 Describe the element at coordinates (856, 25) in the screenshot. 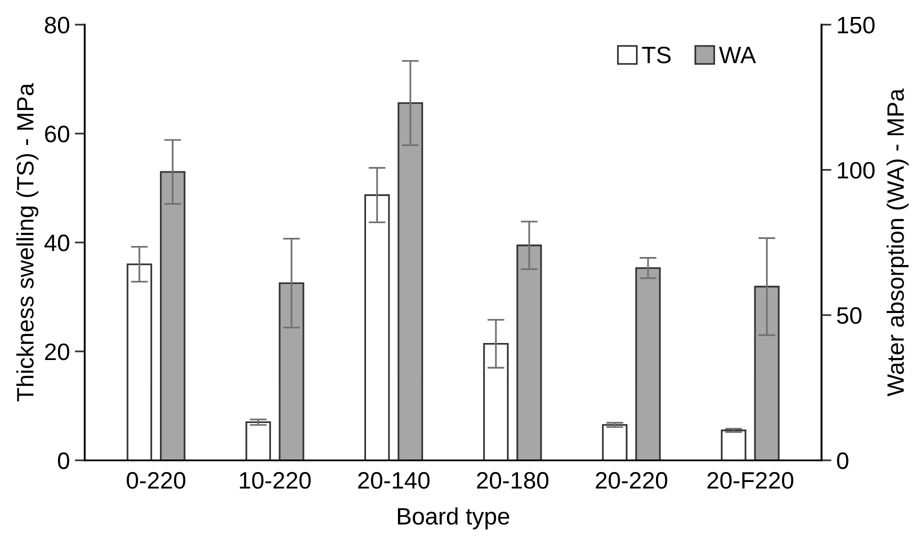

I see `y2-tick-label: 150` at that location.